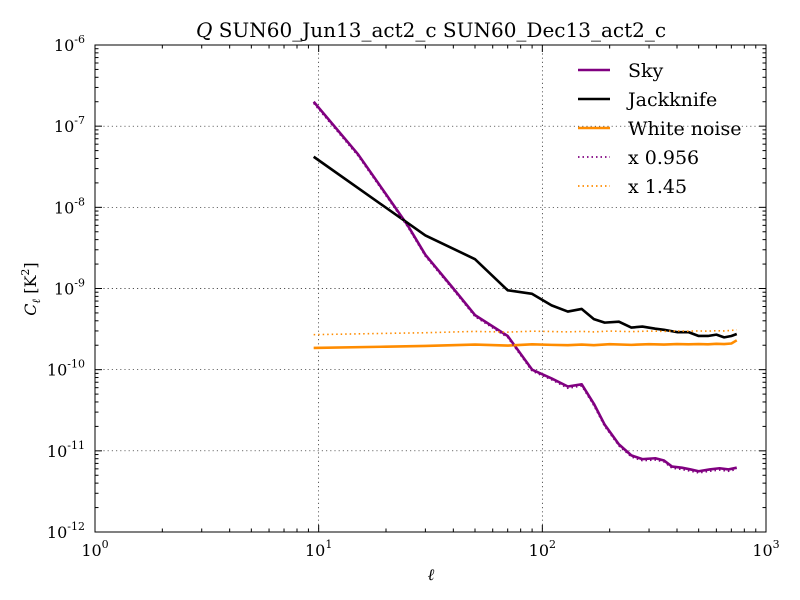 Image resolution: width=800 pixels, height=600 pixels. Describe the element at coordinates (318, 549) in the screenshot. I see `x-tick-label-1: 10¹` at that location.